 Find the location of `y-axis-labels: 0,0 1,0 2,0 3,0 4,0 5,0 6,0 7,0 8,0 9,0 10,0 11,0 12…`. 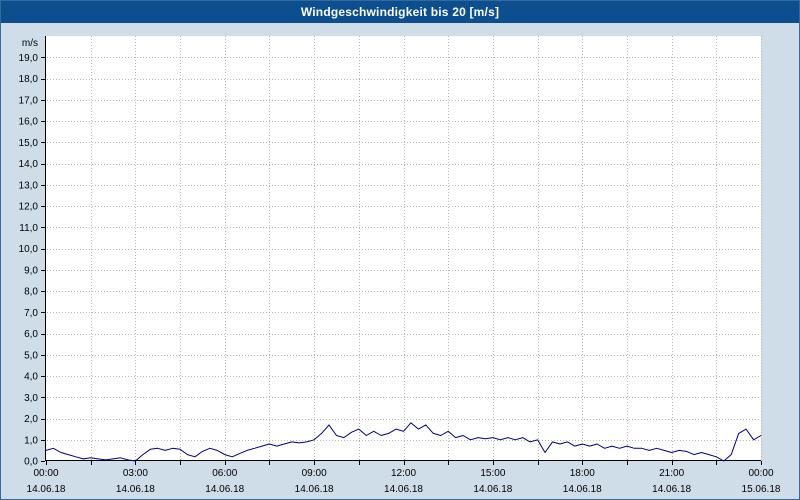

y-axis-labels: 0,0 1,0 2,0 3,0 4,0 5,0 6,0 7,0 8,0 9,0 10,0 11,0 12… is located at coordinates (29, 253).